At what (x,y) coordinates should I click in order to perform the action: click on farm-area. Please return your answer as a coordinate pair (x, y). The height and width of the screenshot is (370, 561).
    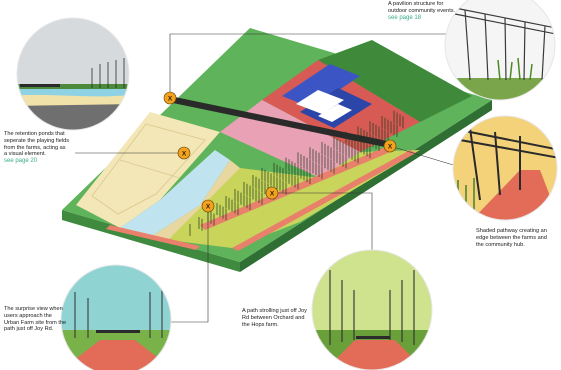
    Looking at the image, I should click on (294, 199).